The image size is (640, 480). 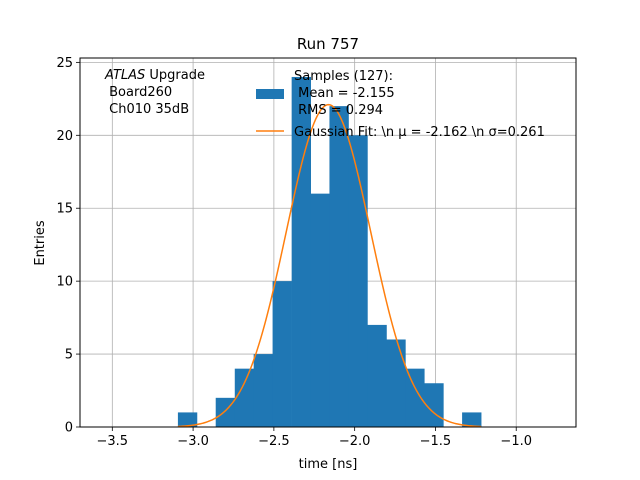 What do you see at coordinates (355, 441) in the screenshot?
I see `x-tick-label: −2.0` at bounding box center [355, 441].